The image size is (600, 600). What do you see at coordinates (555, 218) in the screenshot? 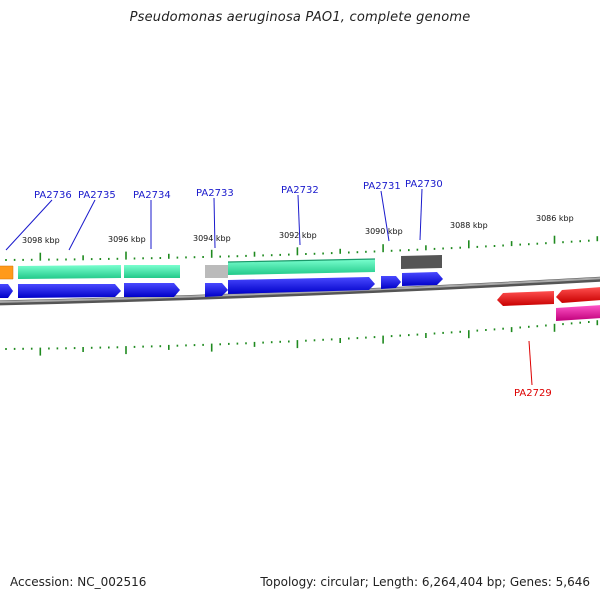
I see `kbp-label-3086: 3086 kbp` at bounding box center [555, 218].